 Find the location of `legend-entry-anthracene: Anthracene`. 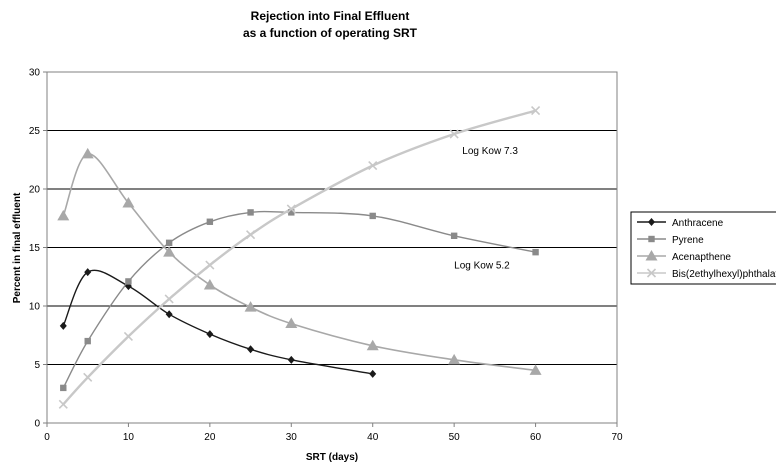

legend-entry-anthracene: Anthracene is located at coordinates (680, 223).